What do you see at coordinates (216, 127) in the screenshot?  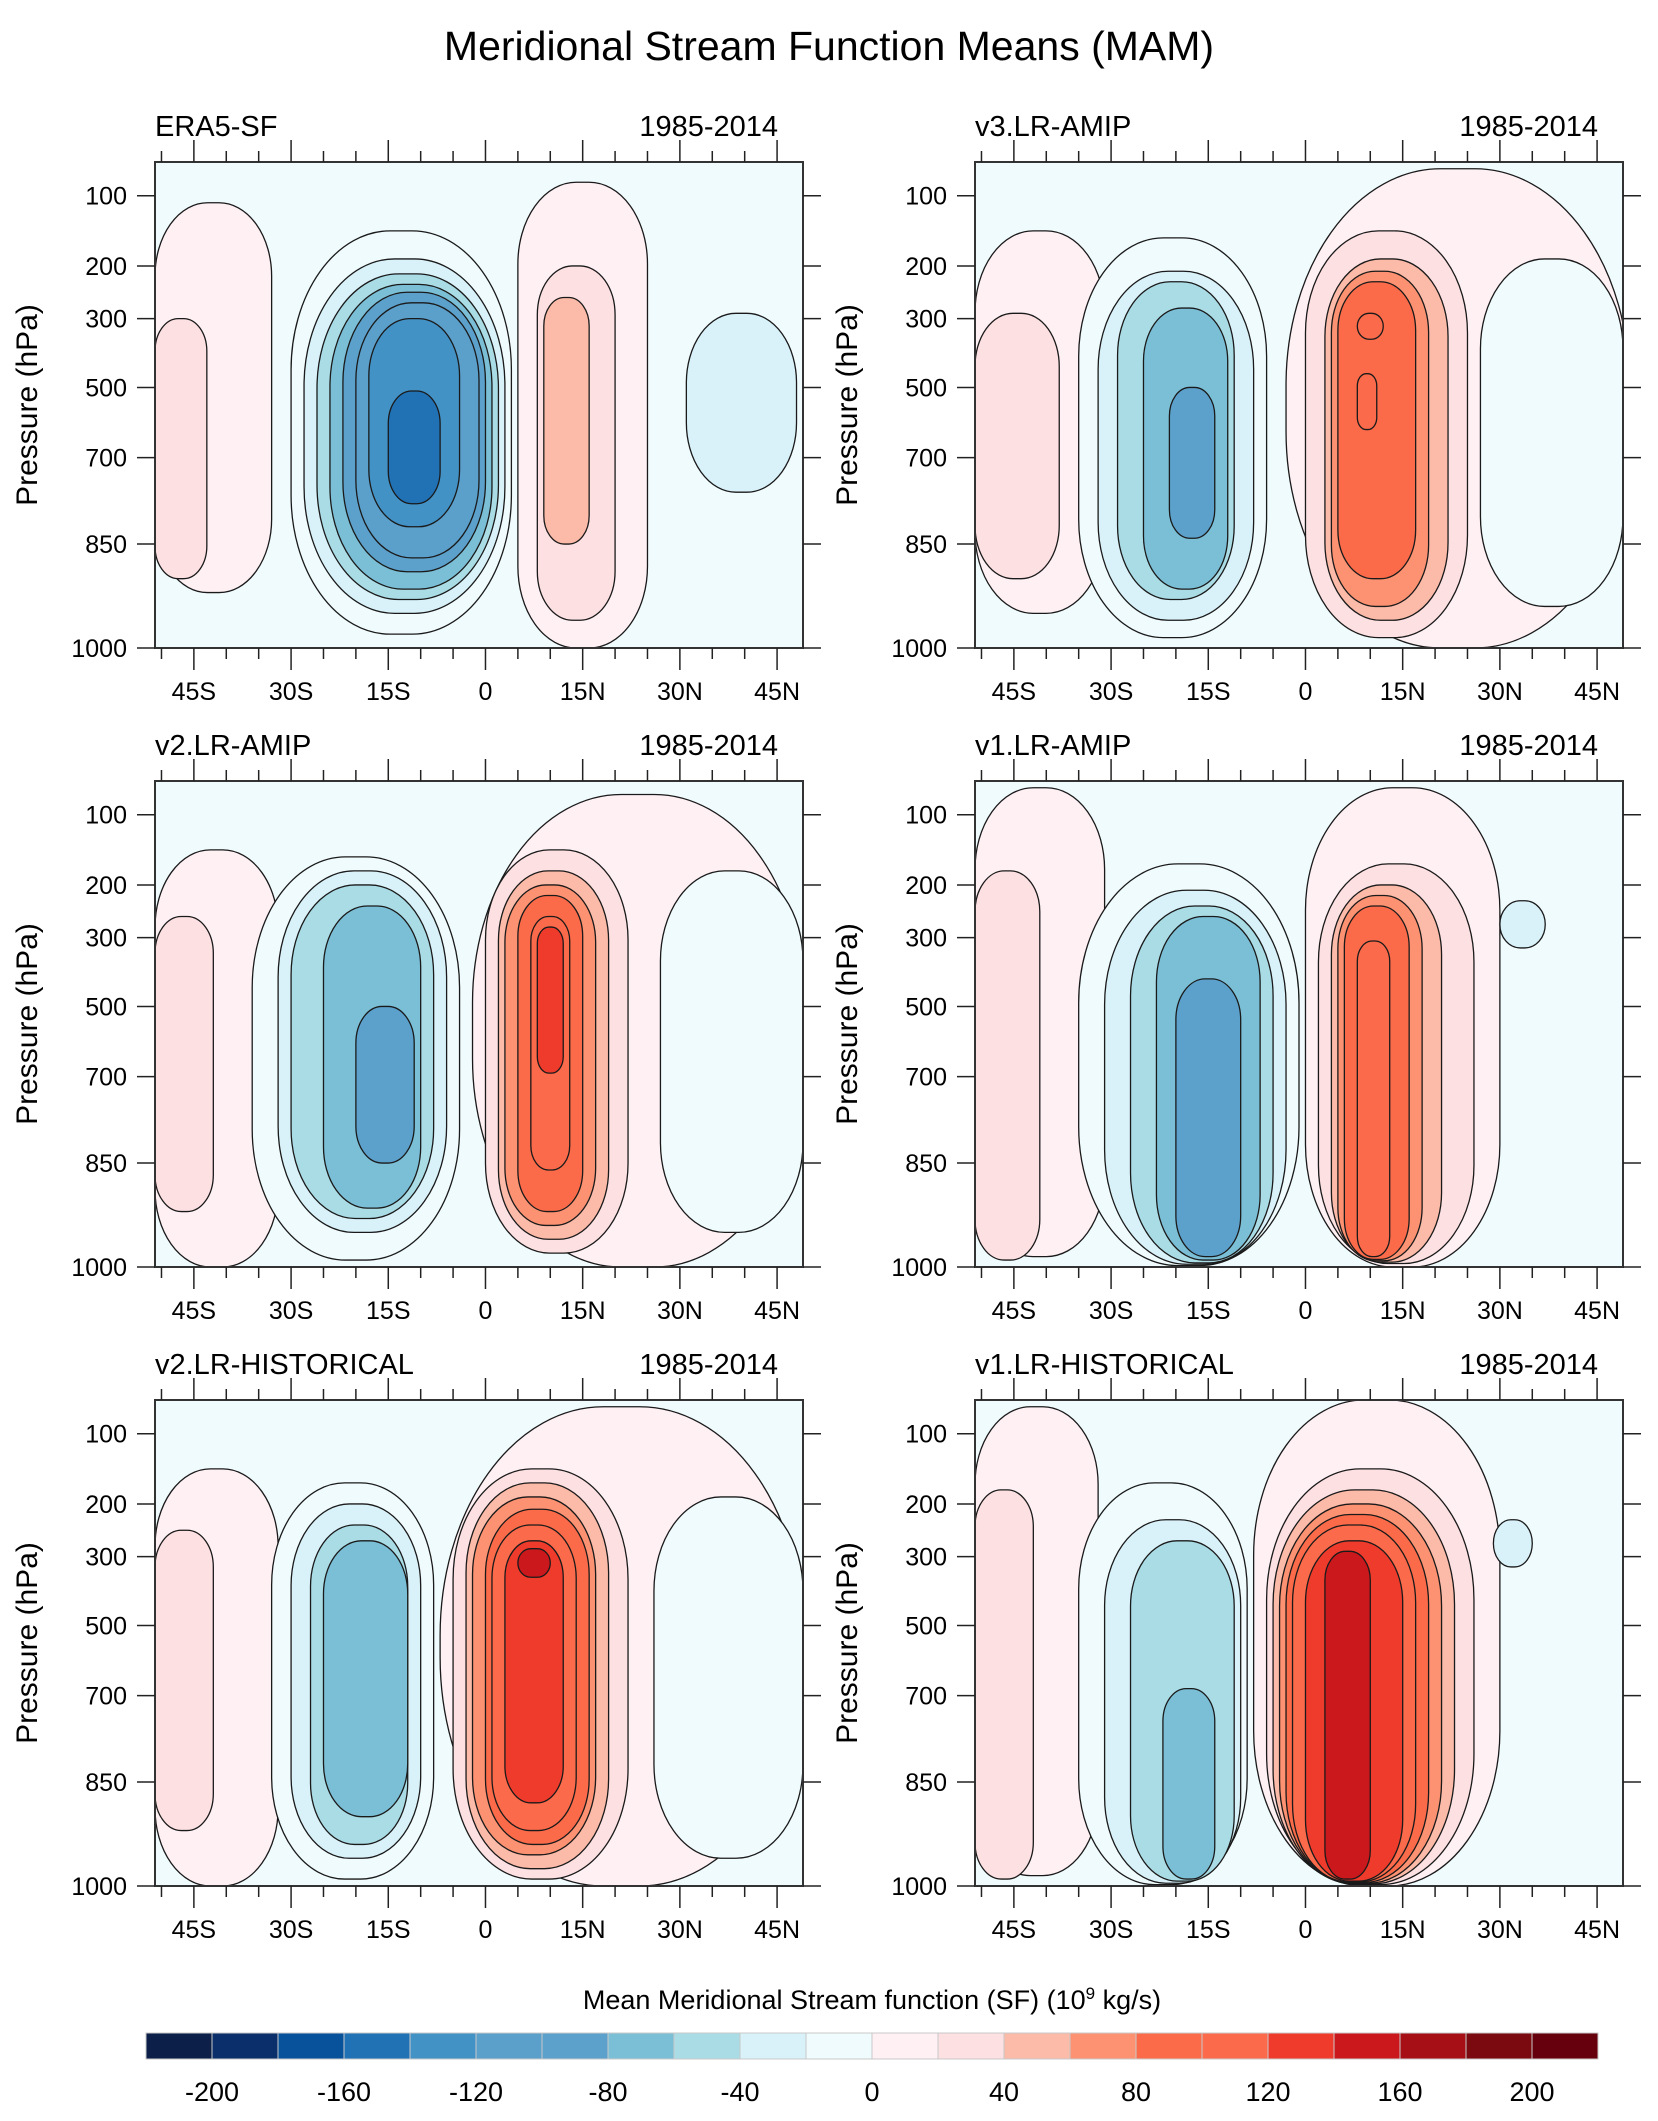 I see `panel-title: ERA5-SF` at bounding box center [216, 127].